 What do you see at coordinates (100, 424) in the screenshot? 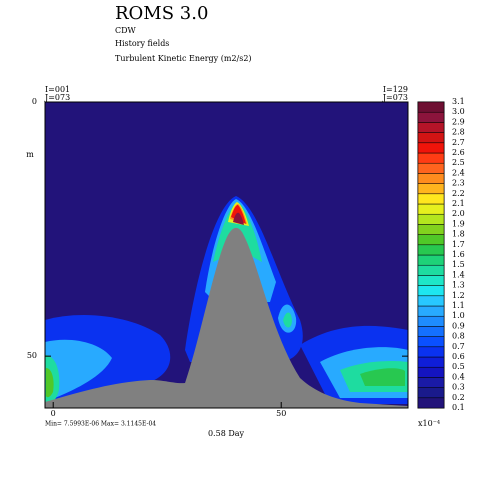
I see `range-text: Min= 7.5993E-06 Max= 3.1145E-04` at bounding box center [100, 424].